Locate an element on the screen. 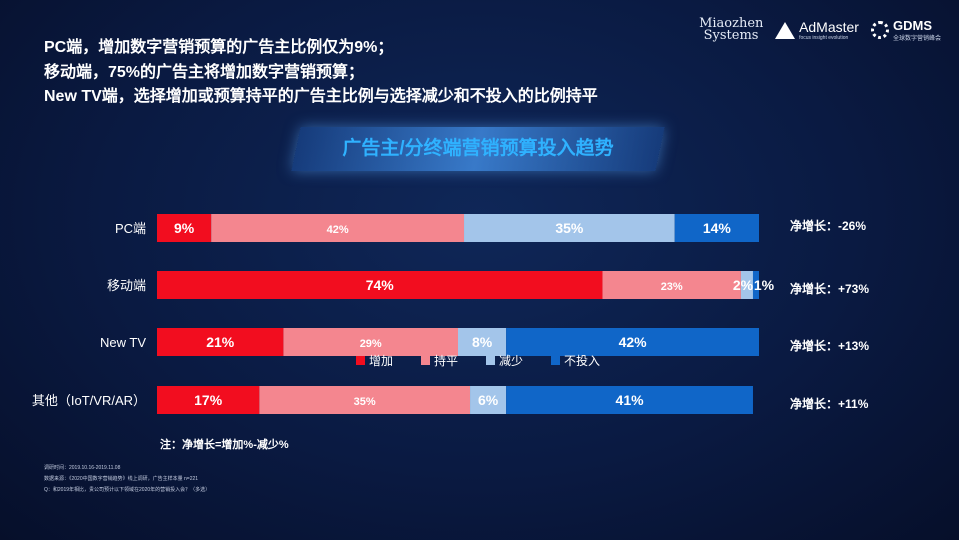 Image resolution: width=959 pixels, height=540 pixels. legend-swatch-none is located at coordinates (556, 360).